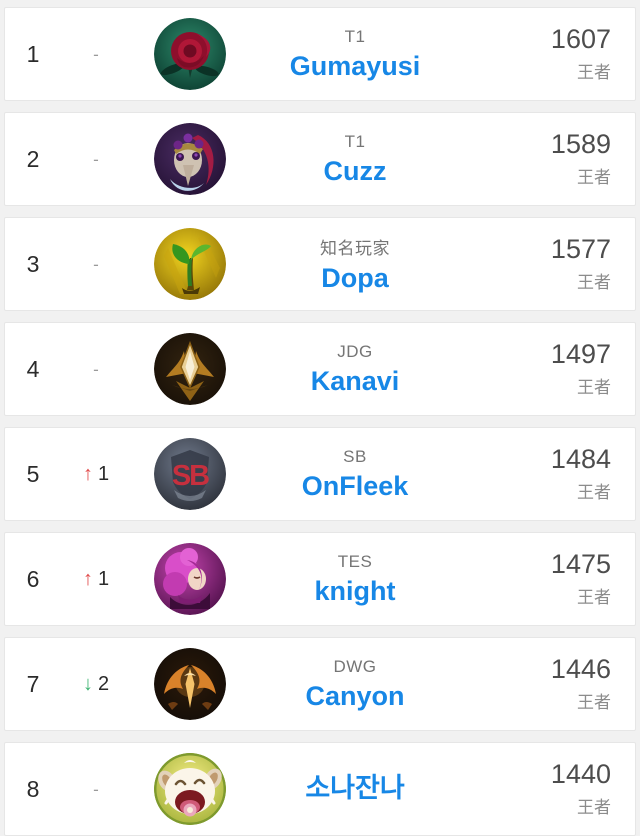 This screenshot has width=640, height=836. What do you see at coordinates (355, 380) in the screenshot?
I see `player-name: Kanavi` at bounding box center [355, 380].